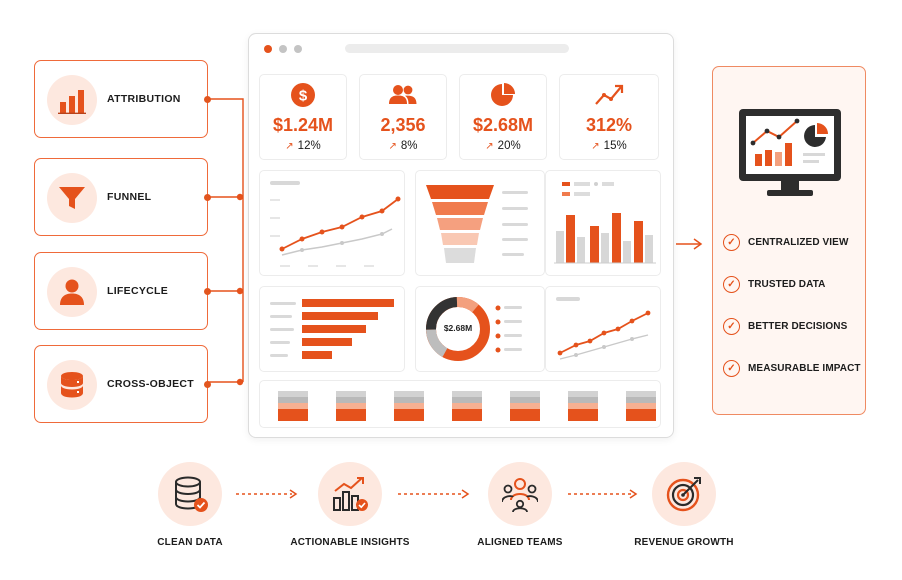  I want to click on target-icon, so click(683, 494).